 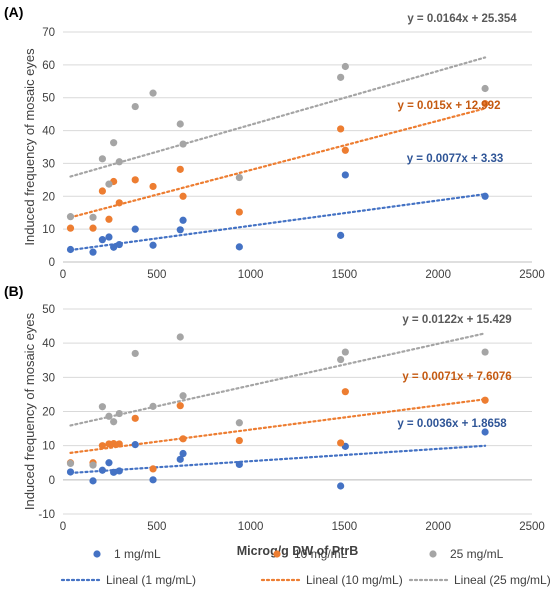 I want to click on trendline-equation: y = 0.0036x + 1.8658, so click(x=452, y=424).